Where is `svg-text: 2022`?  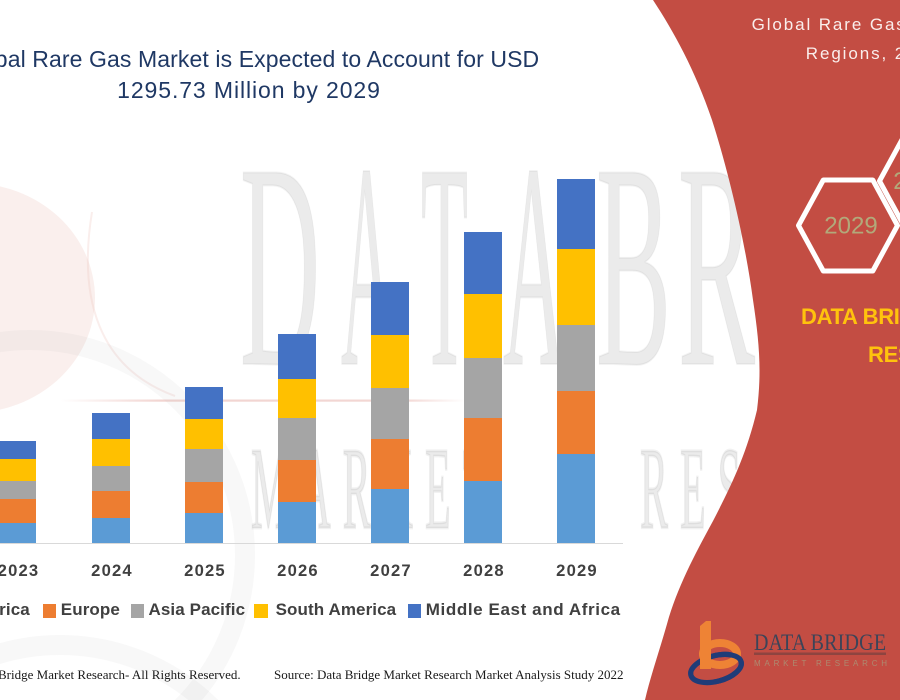 svg-text: 2022 is located at coordinates (896, 181).